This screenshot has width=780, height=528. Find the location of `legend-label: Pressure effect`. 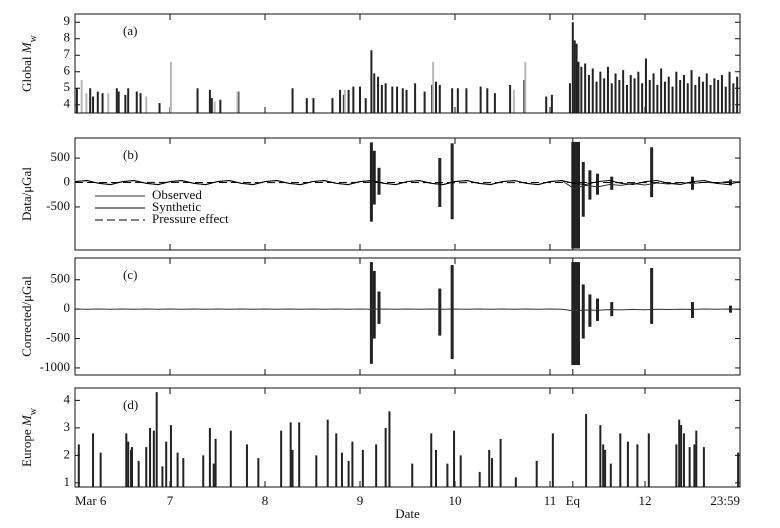

legend-label: Pressure effect is located at coordinates (190, 218).